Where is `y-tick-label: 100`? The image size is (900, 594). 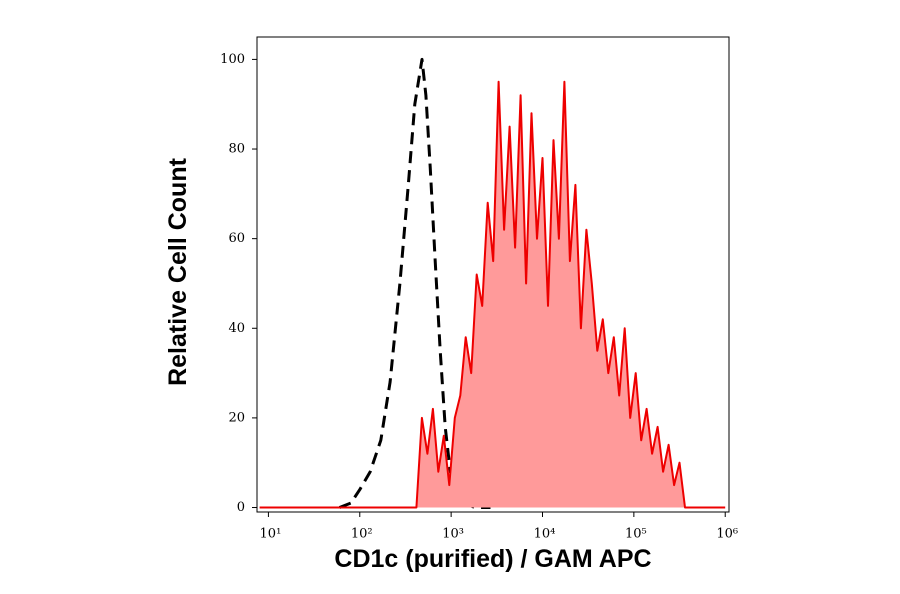 y-tick-label: 100 is located at coordinates (232, 59).